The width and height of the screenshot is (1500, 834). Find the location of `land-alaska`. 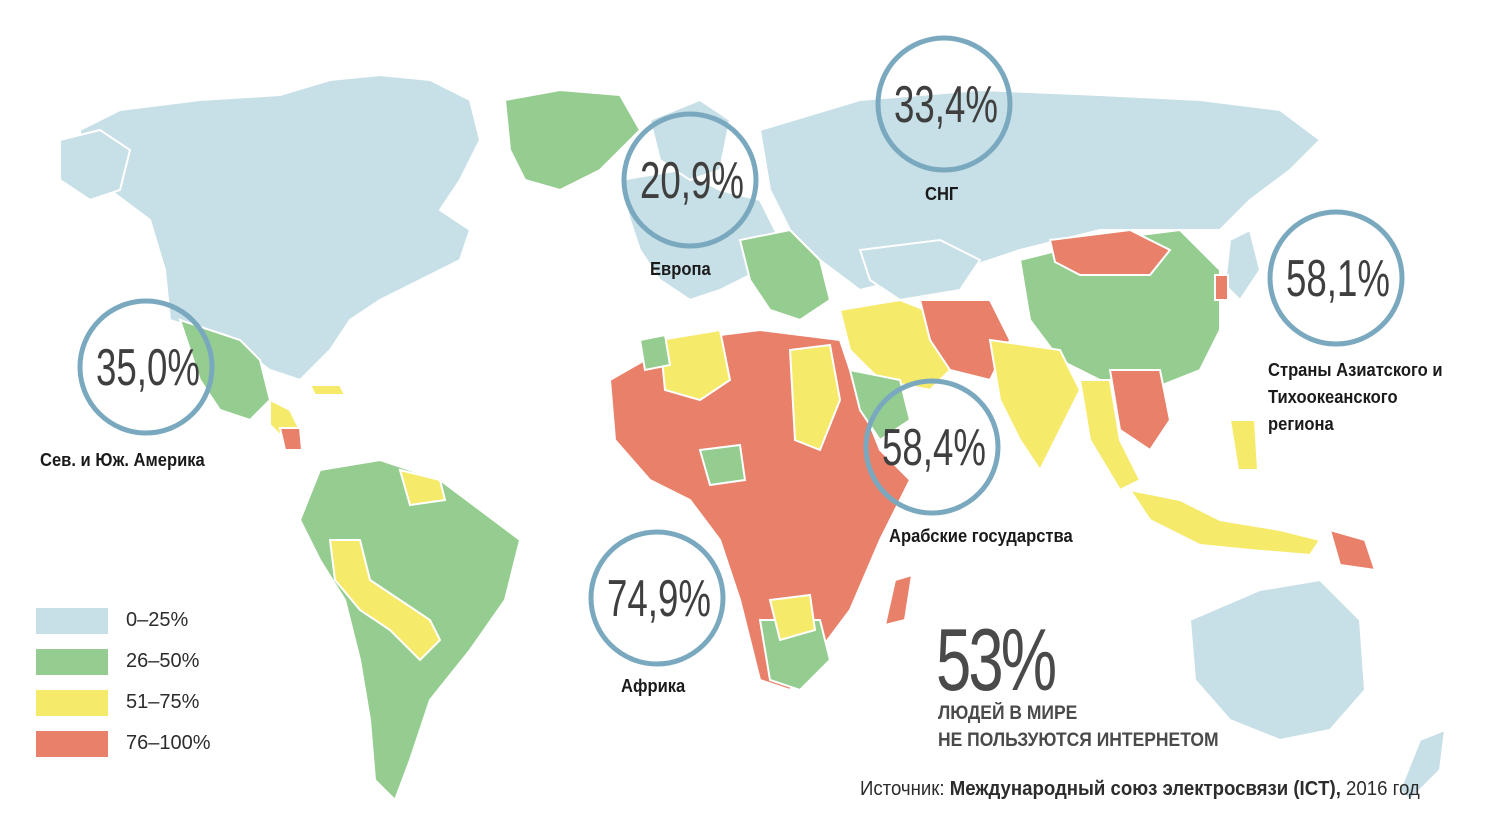

land-alaska is located at coordinates (95, 165).